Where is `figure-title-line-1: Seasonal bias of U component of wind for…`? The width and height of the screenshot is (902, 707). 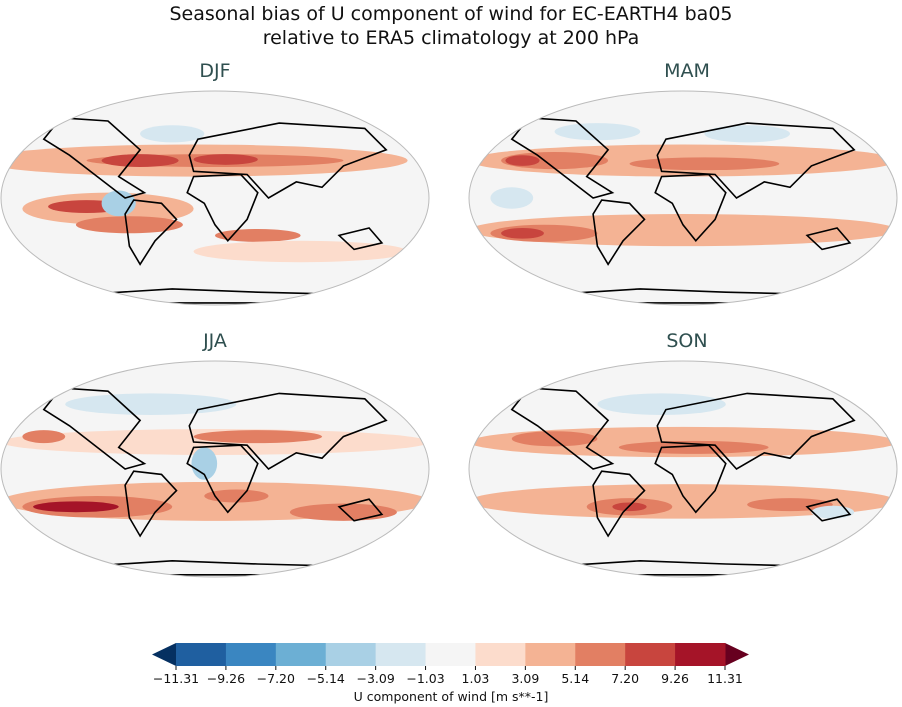
figure-title-line-1: Seasonal bias of U component of wind for… is located at coordinates (451, 14).